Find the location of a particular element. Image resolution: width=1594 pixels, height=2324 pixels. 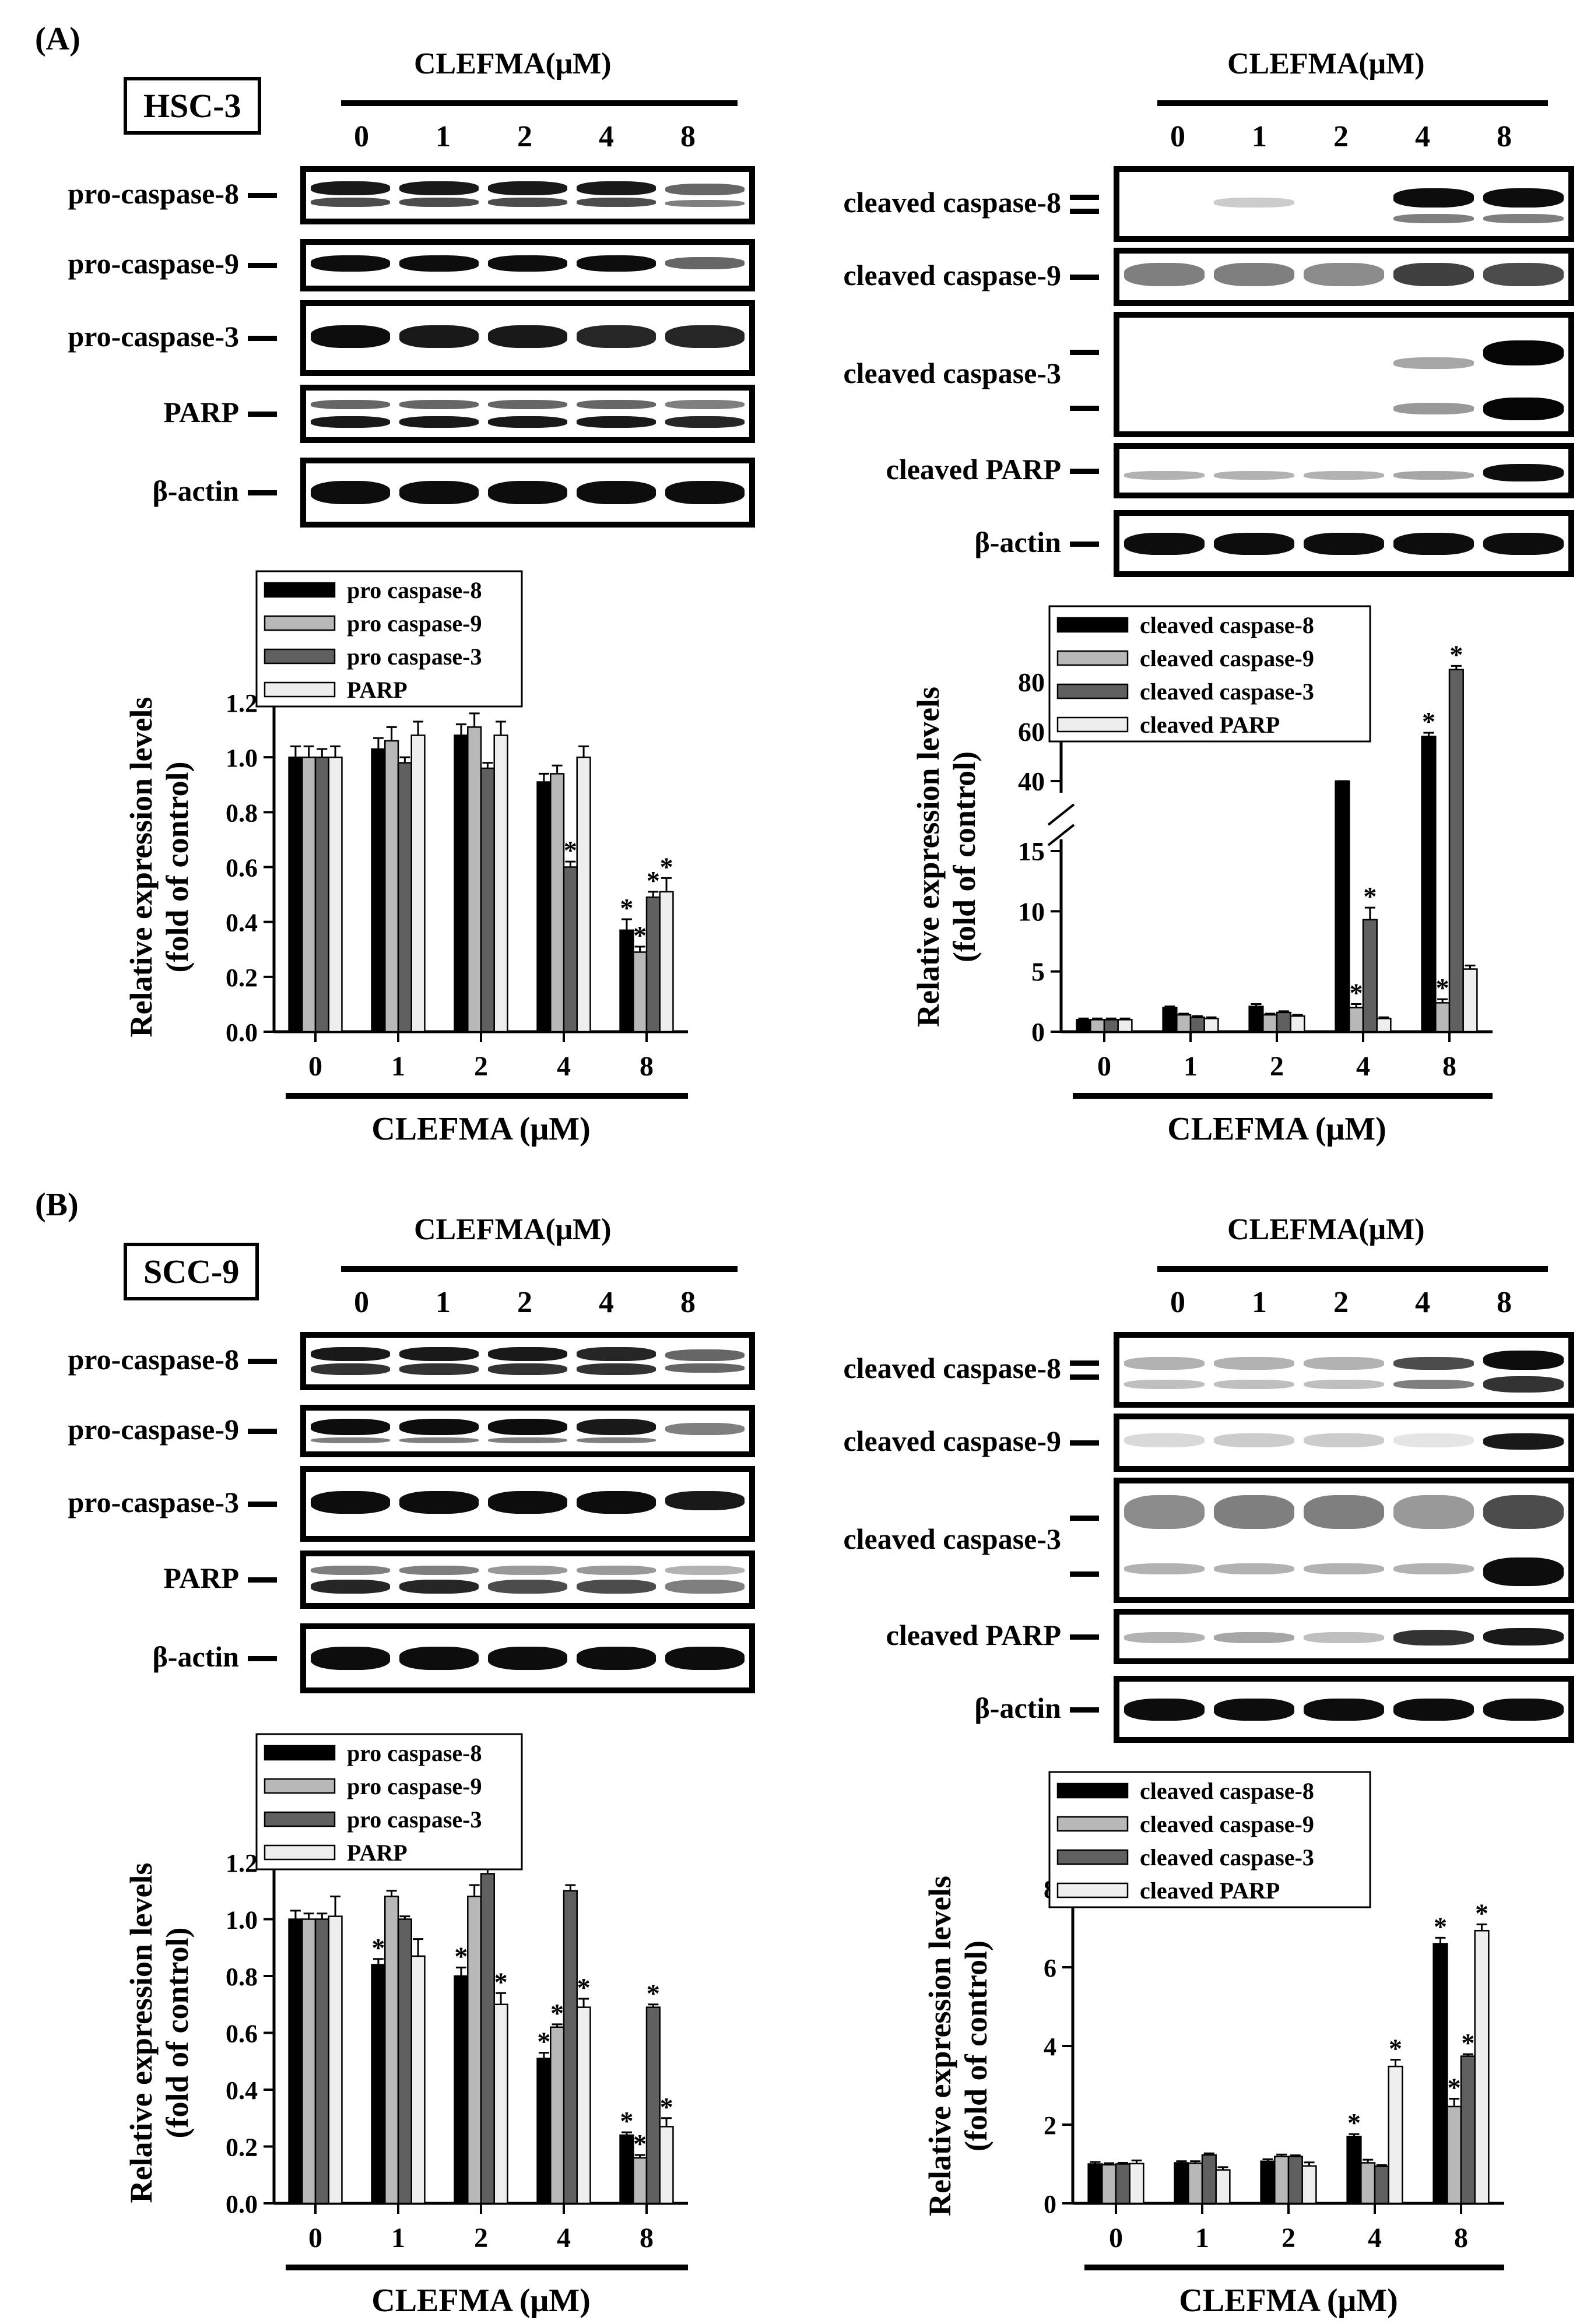

legend-entry: cleaved PARP is located at coordinates (1210, 1891).